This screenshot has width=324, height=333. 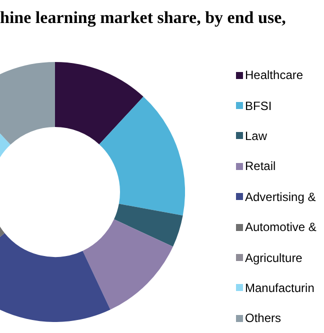 I want to click on legend-label: Healthcare, so click(x=274, y=75).